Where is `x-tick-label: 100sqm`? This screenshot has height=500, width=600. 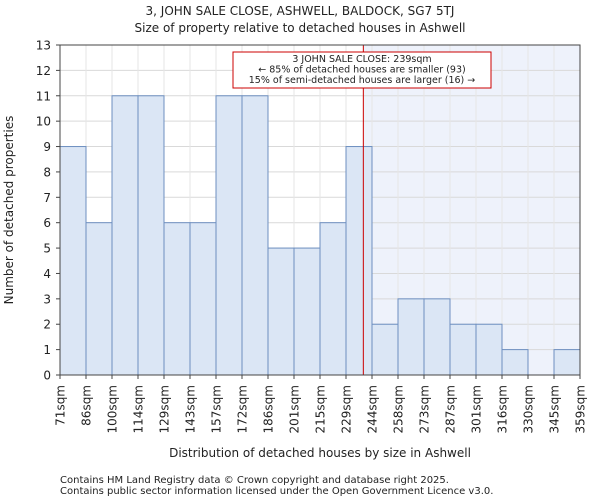
x-tick-label: 100sqm is located at coordinates (113, 409).